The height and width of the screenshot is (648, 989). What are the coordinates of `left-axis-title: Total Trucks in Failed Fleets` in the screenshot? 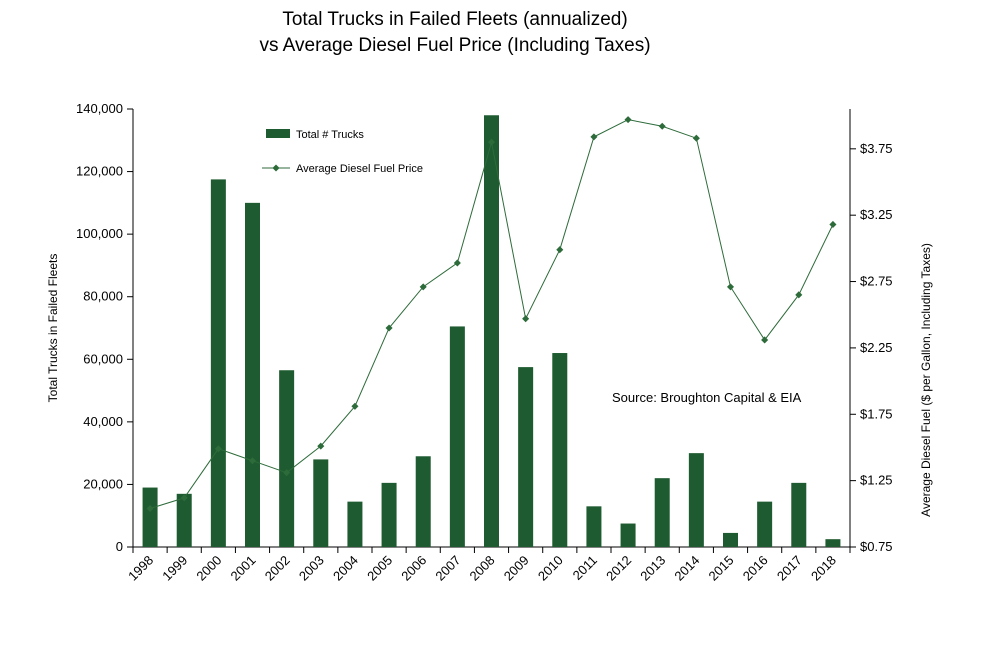 It's located at (53, 328).